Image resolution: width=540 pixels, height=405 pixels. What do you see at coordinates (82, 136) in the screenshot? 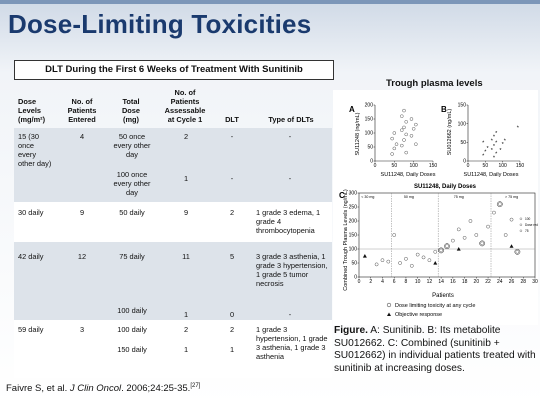
I see `cell-entered: 4` at bounding box center [82, 136].